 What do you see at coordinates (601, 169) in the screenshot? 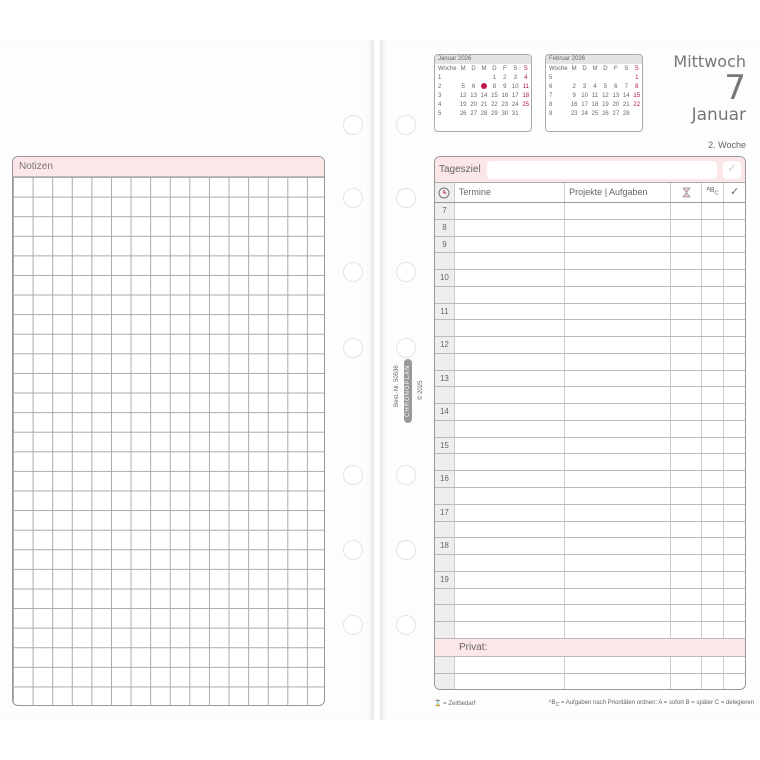
I see `daily-goal-input` at bounding box center [601, 169].